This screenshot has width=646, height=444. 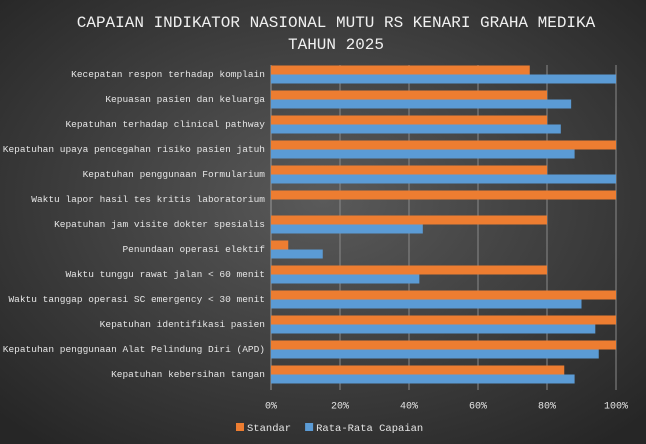 What do you see at coordinates (369, 429) in the screenshot?
I see `legend-label: Rata-Rata Capaian` at bounding box center [369, 429].